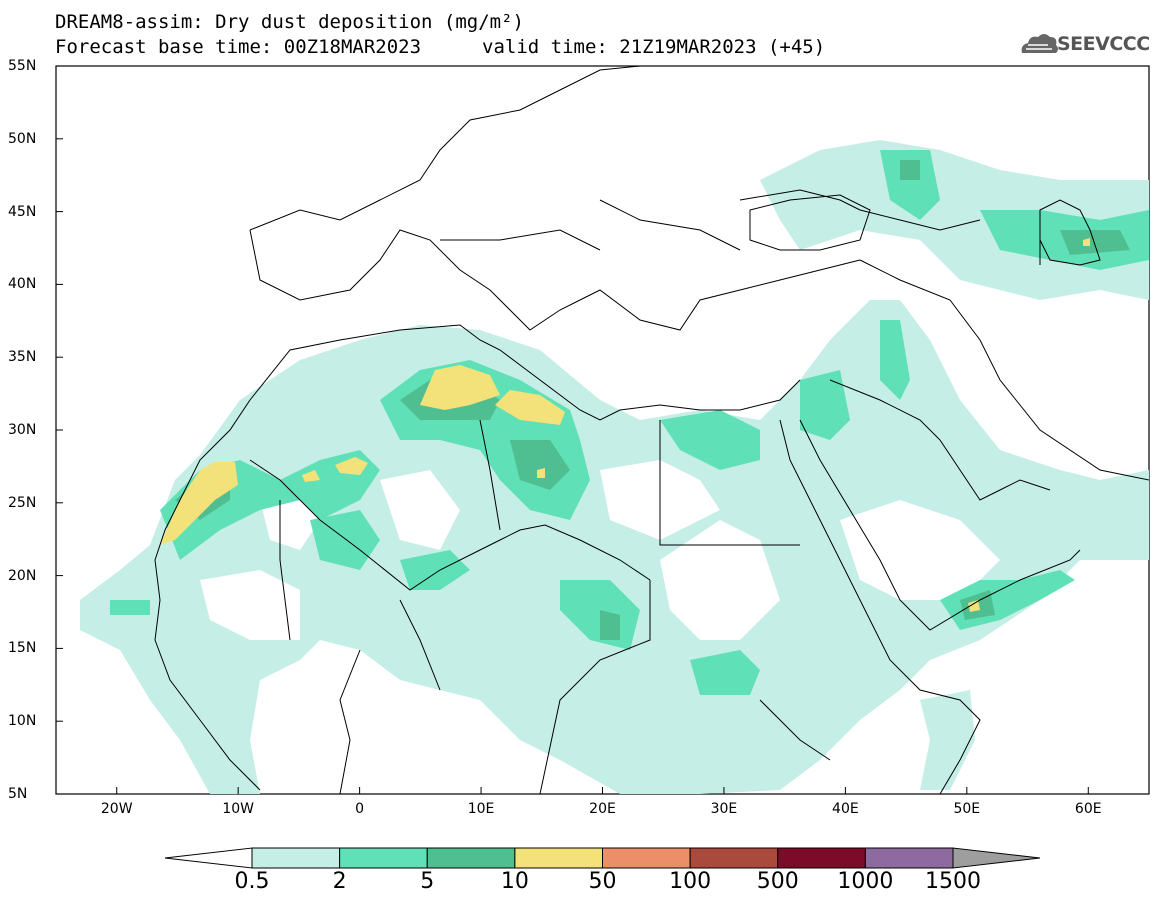  I want to click on lat-label: 50N, so click(22, 138).